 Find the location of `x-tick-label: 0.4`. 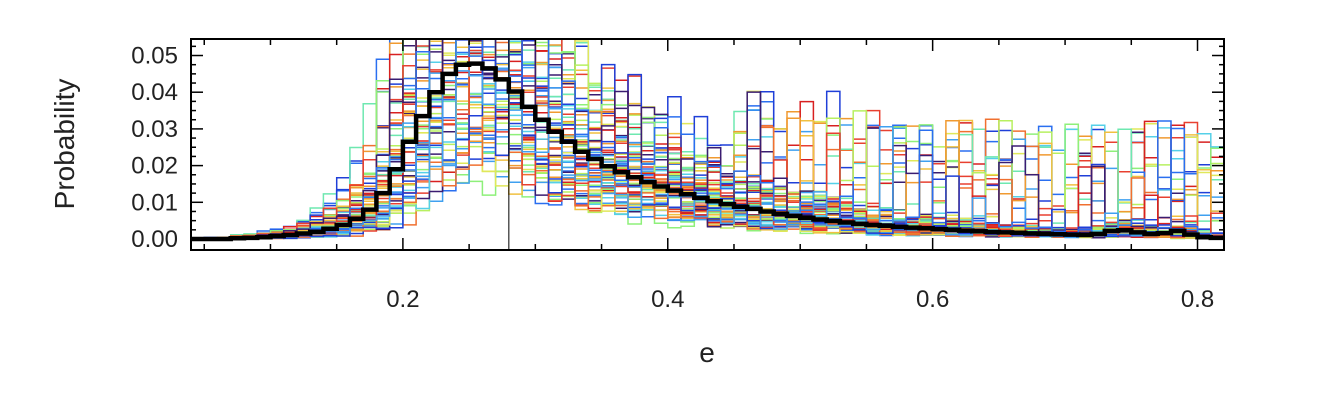

x-tick-label: 0.4 is located at coordinates (667, 299).